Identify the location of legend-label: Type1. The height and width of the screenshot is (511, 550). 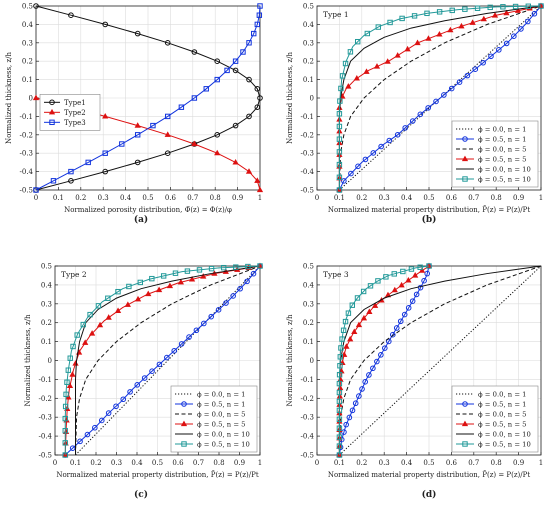
(75, 103).